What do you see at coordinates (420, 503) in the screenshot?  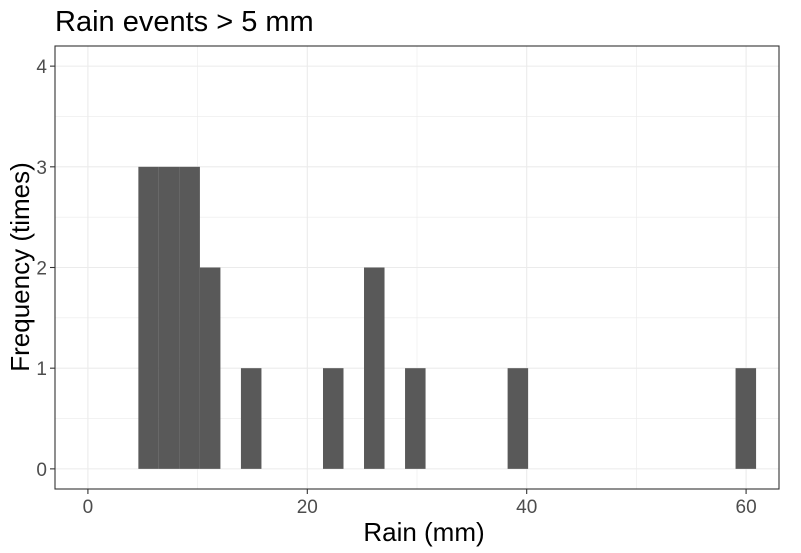 I see `x-axis-ticks: 0 20 40 60` at bounding box center [420, 503].